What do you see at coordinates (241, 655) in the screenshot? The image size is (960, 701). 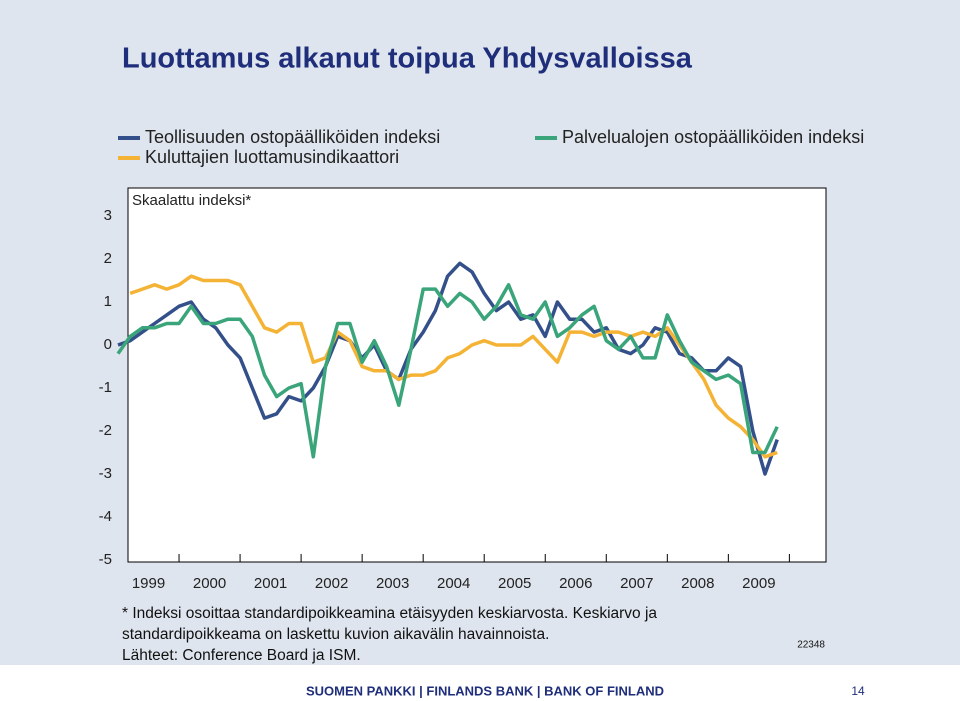 I see `footnote: Lähteet: Conference Board ja ISM.` at bounding box center [241, 655].